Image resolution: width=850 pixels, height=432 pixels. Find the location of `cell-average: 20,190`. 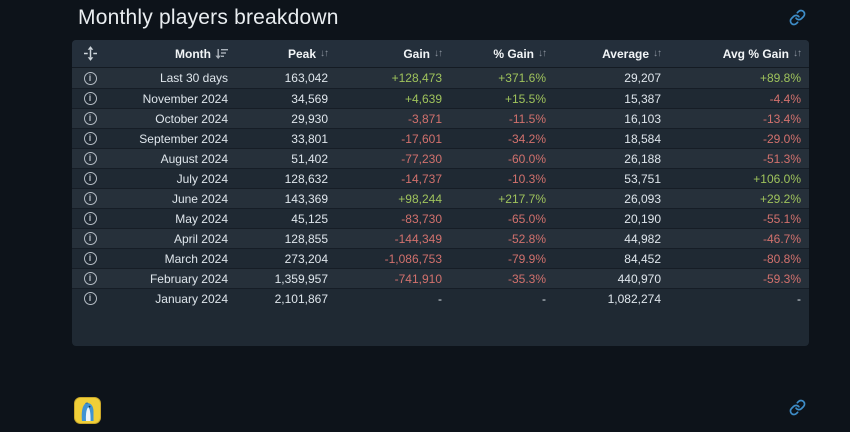

cell-average: 20,190 is located at coordinates (642, 218).